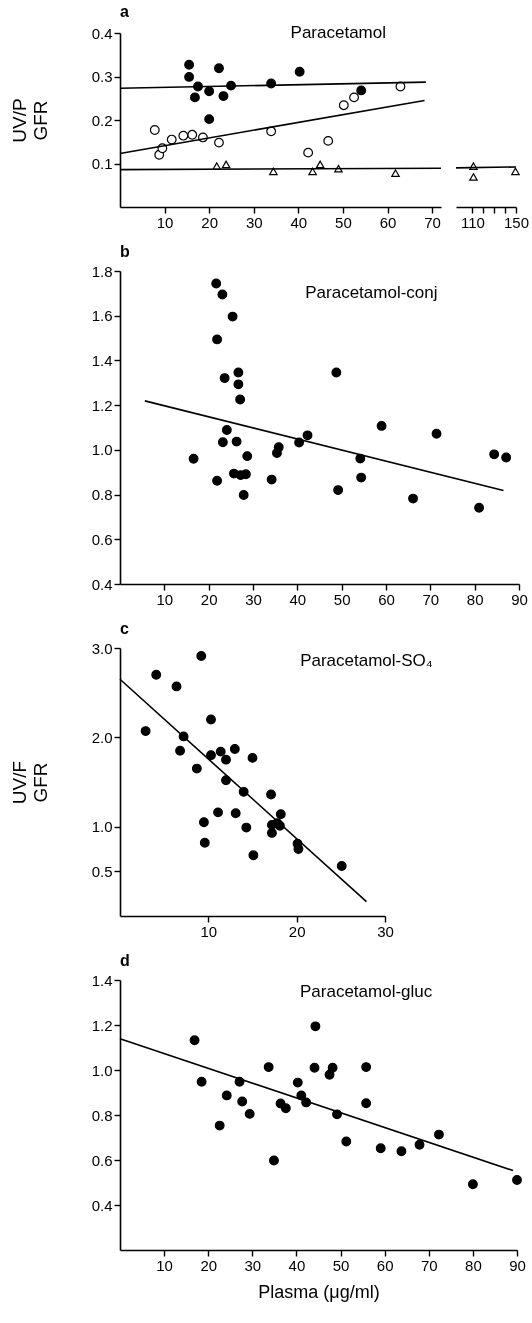 The width and height of the screenshot is (532, 1323). Describe the element at coordinates (29, 120) in the screenshot. I see `y-axis-title: UV/P GFR` at that location.